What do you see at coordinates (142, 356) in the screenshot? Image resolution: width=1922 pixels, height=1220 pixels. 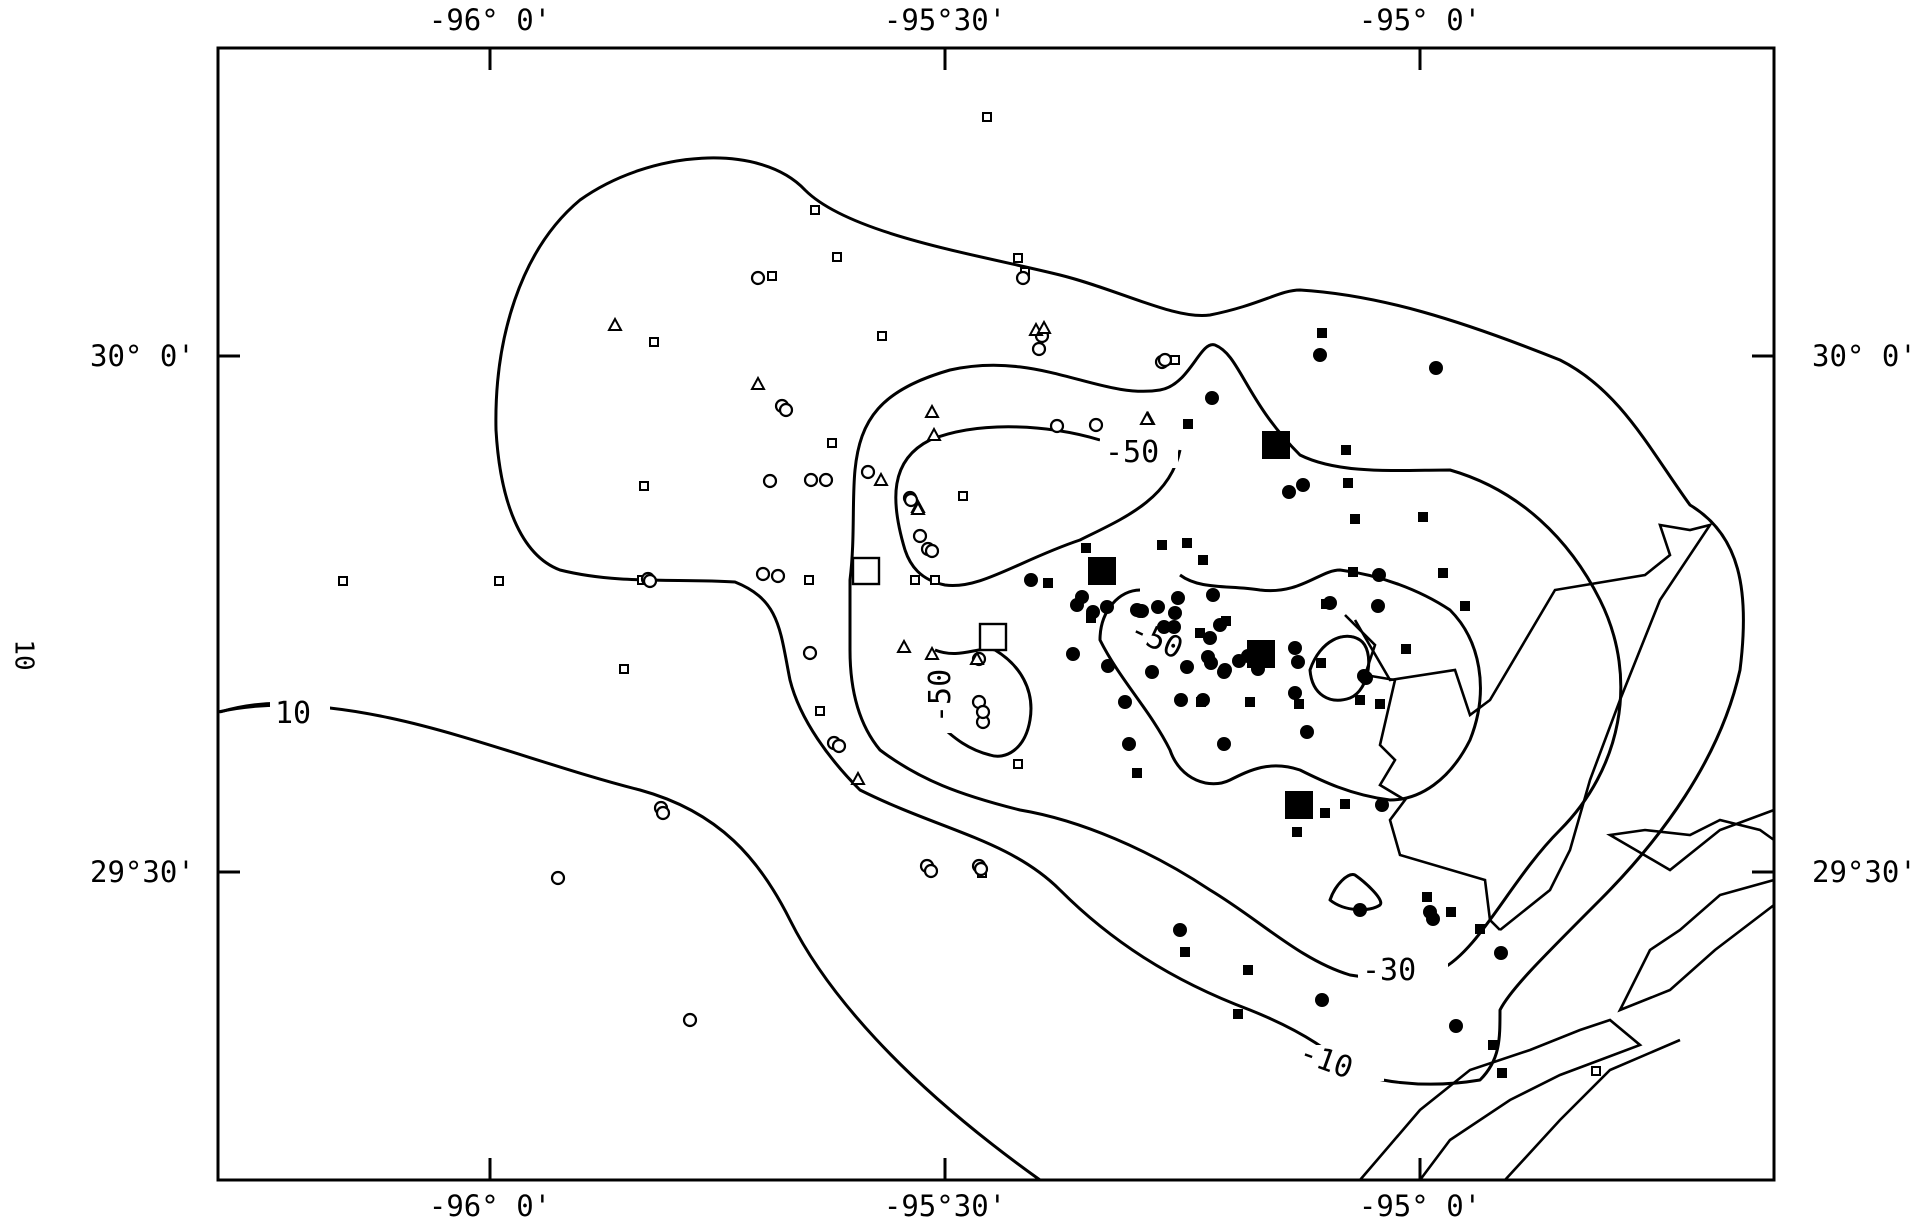 I see `left-lat-label-1: 30° 0'` at bounding box center [142, 356].